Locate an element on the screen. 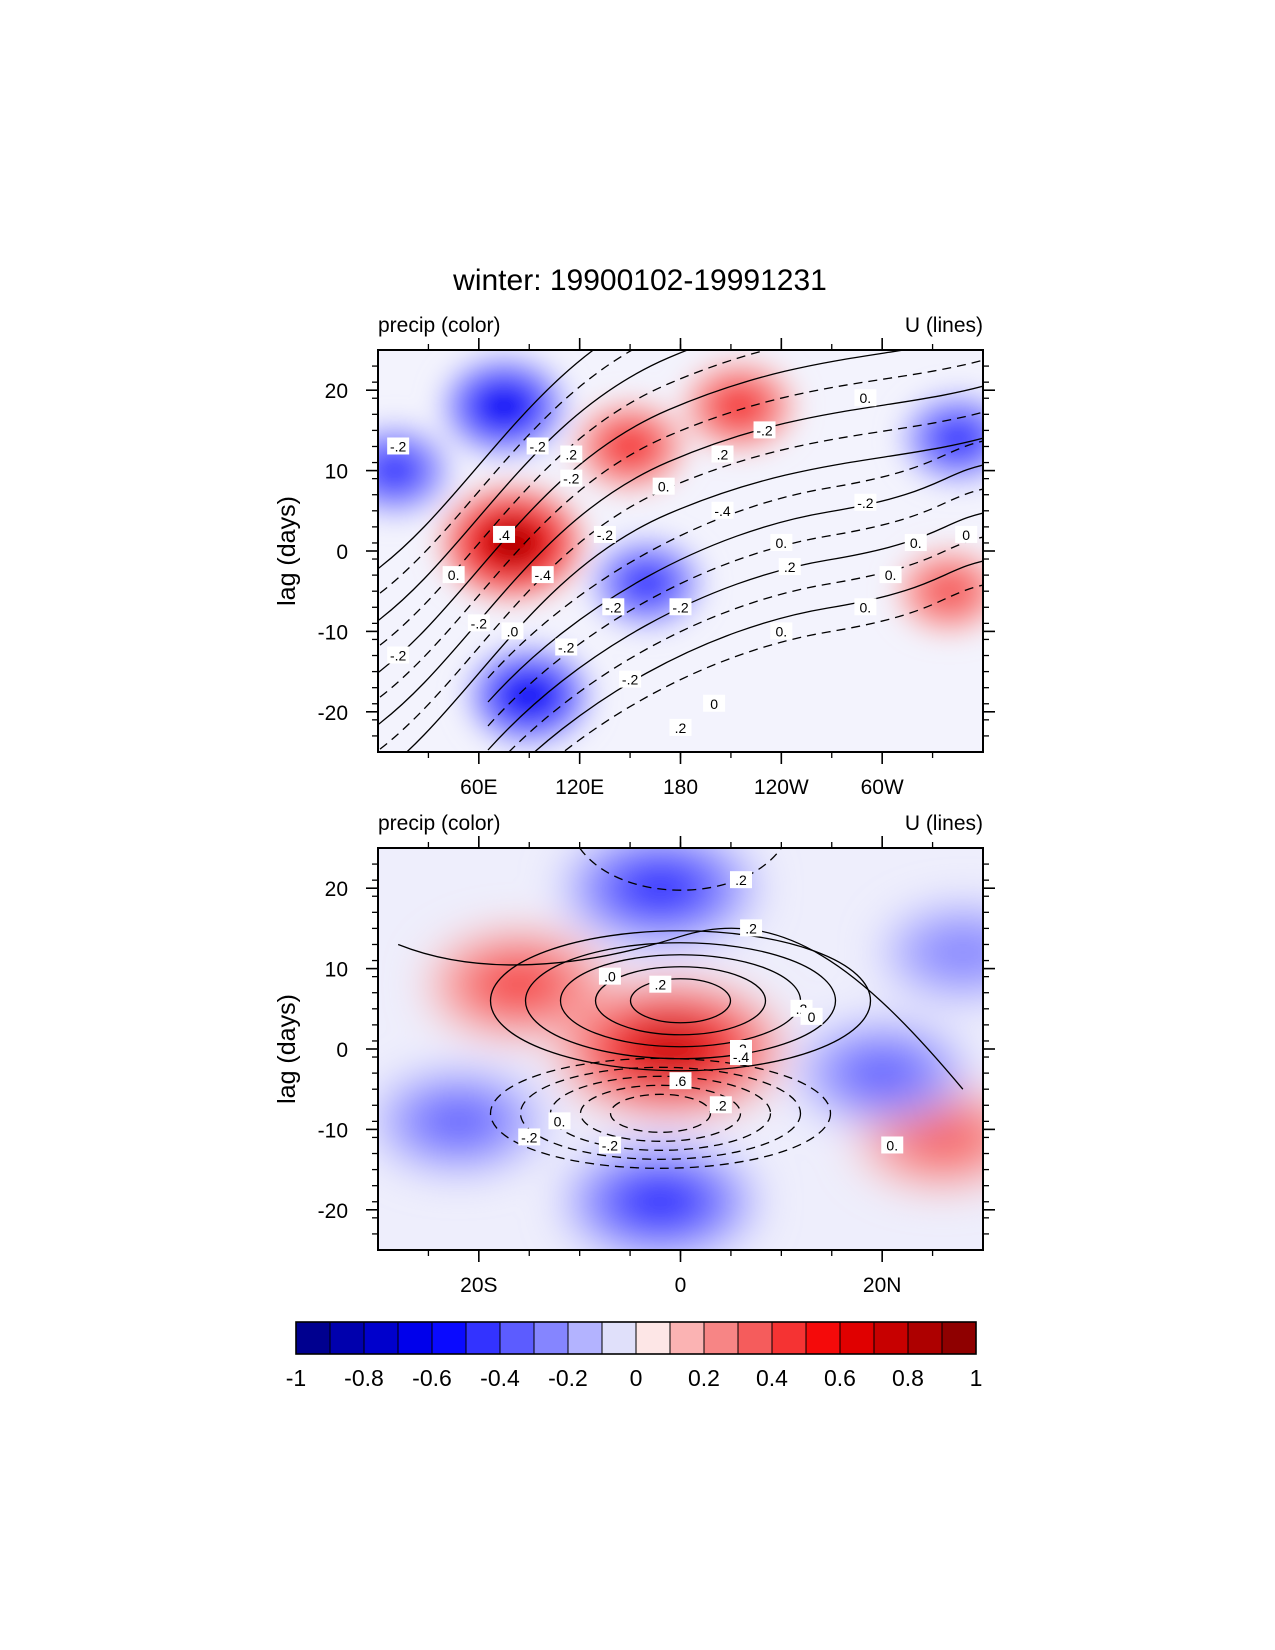 The image size is (1275, 1650). colorbar-label: -0.8 is located at coordinates (364, 1378).